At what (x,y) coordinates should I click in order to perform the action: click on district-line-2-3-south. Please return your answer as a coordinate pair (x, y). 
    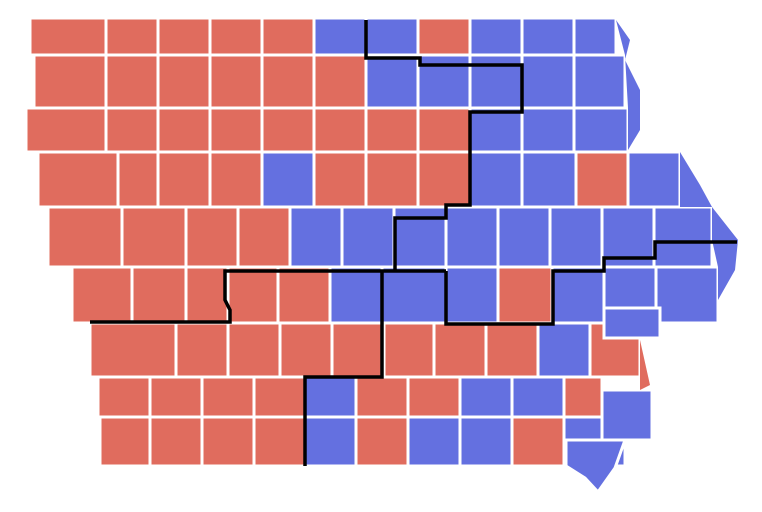
    Looking at the image, I should click on (343, 368).